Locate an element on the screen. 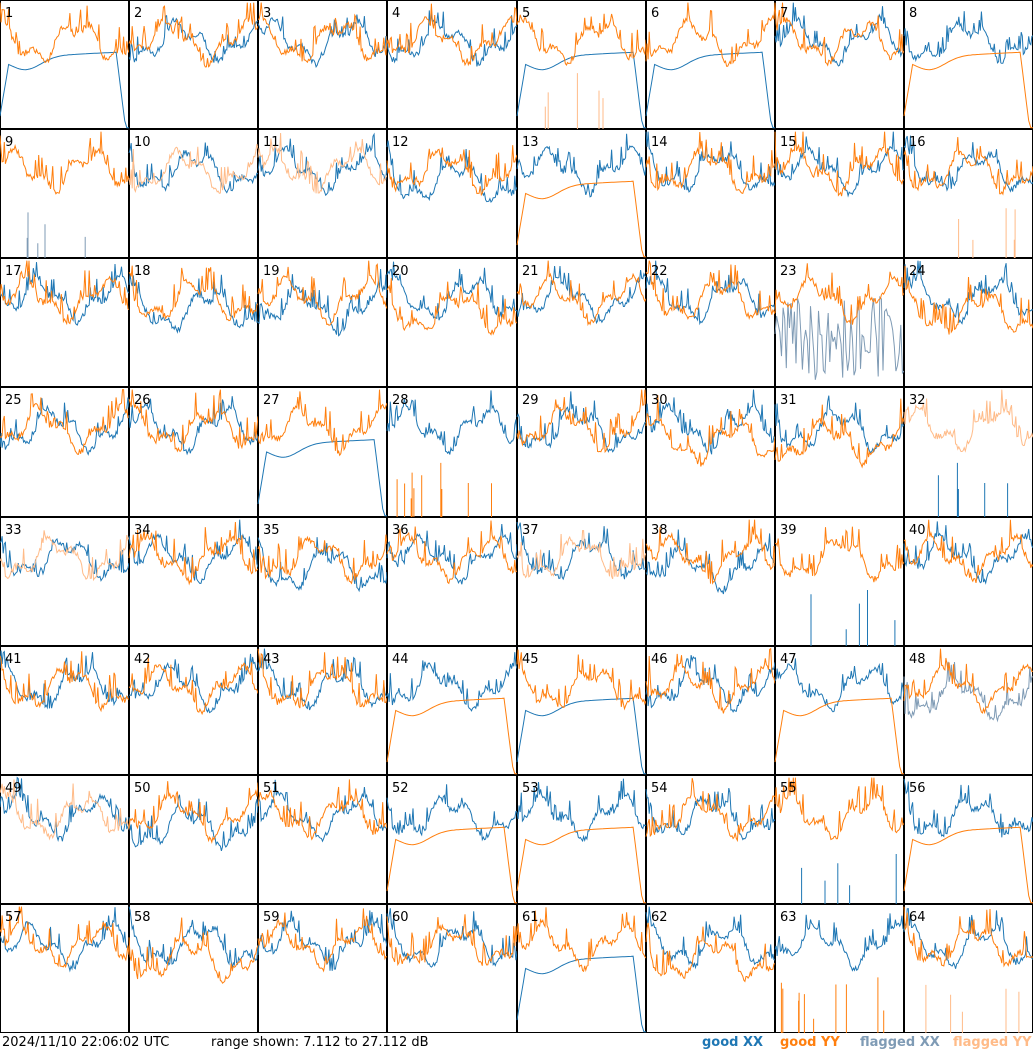 The width and height of the screenshot is (1033, 1053). panel-number: 52 is located at coordinates (400, 788).